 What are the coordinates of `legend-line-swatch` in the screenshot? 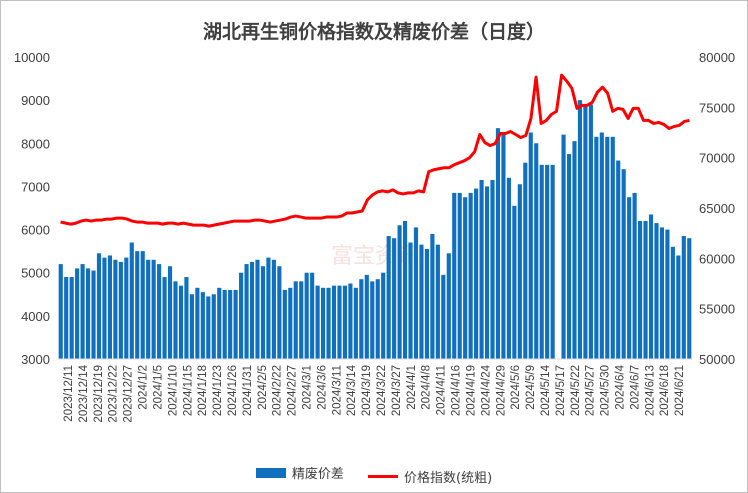 It's located at (383, 476).